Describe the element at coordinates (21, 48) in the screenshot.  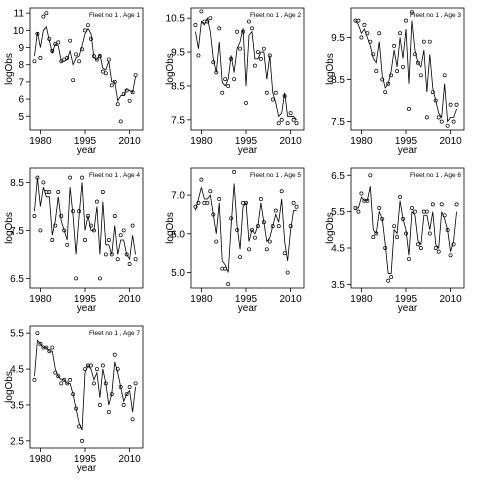
I see `y-tick-label: 9` at that location.